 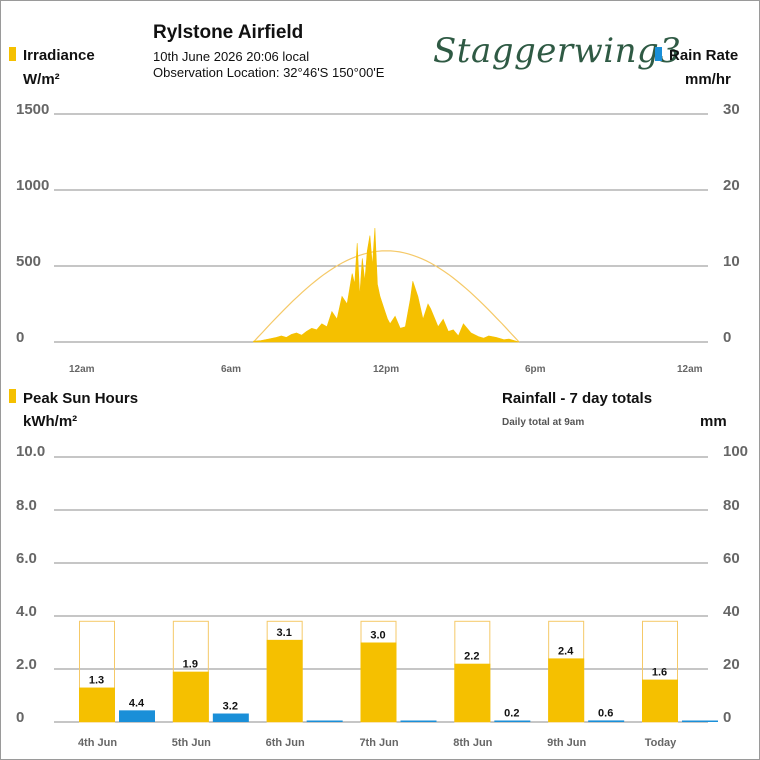 What do you see at coordinates (231, 56) in the screenshot?
I see `observation-datetime: 10th June 2026 20:06 local` at bounding box center [231, 56].